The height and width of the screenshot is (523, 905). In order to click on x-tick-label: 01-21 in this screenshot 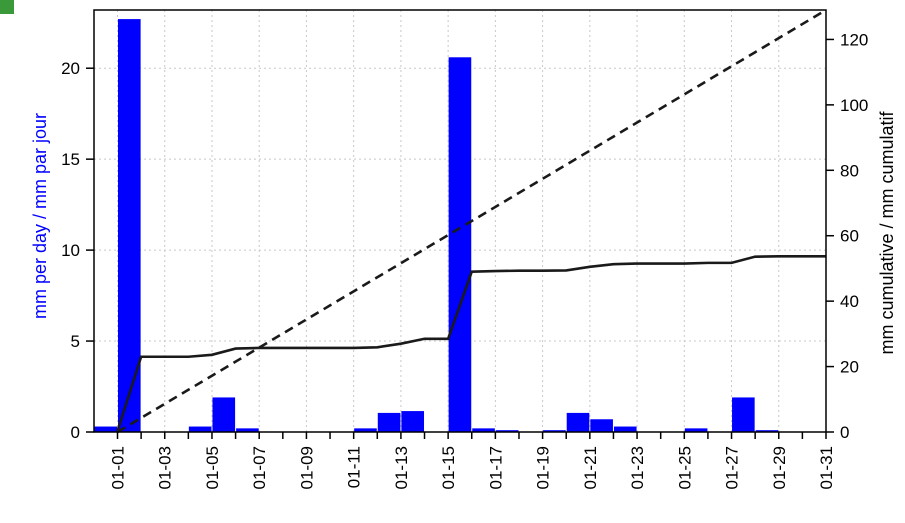, I will do `click(590, 467)`.